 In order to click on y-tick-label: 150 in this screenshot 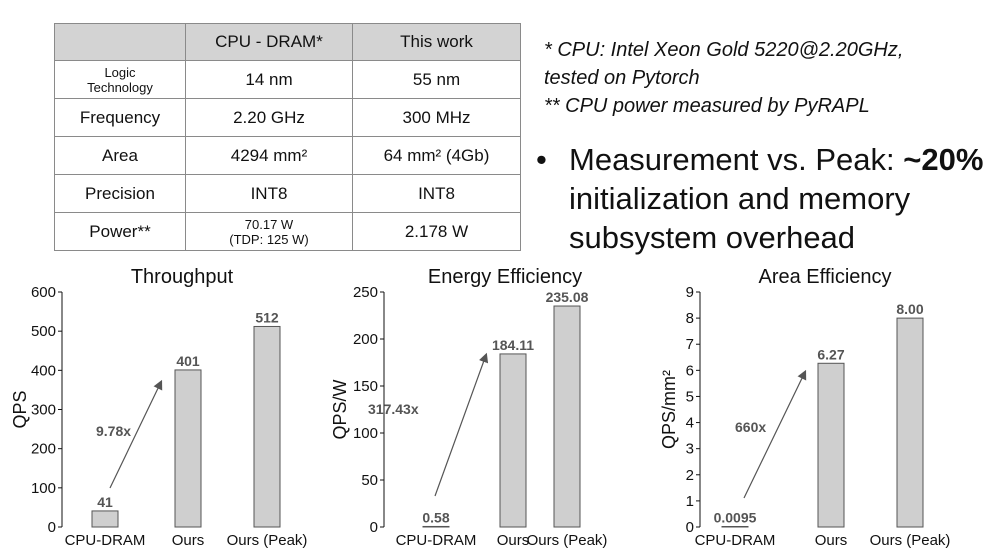, I will do `click(365, 386)`.